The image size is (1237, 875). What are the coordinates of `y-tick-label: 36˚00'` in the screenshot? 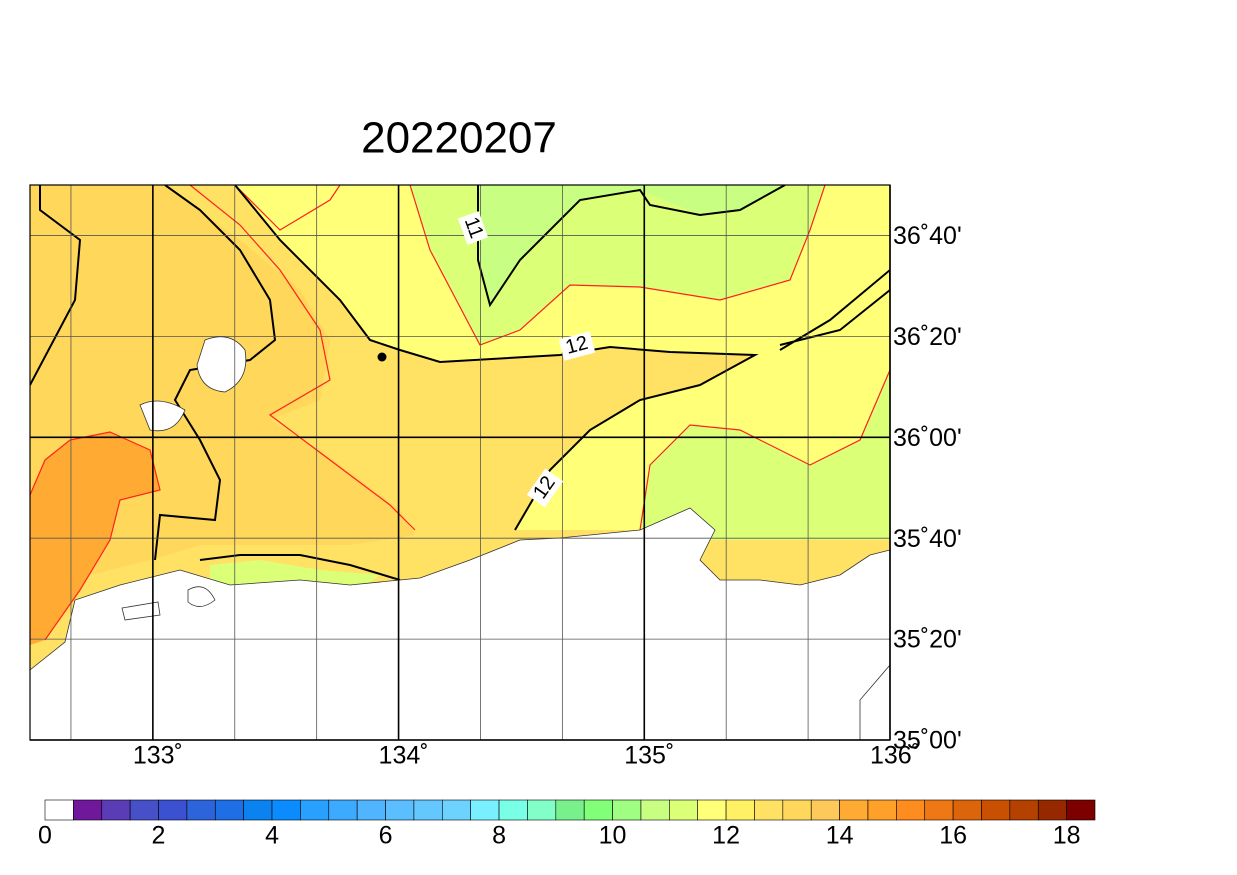 It's located at (927, 438).